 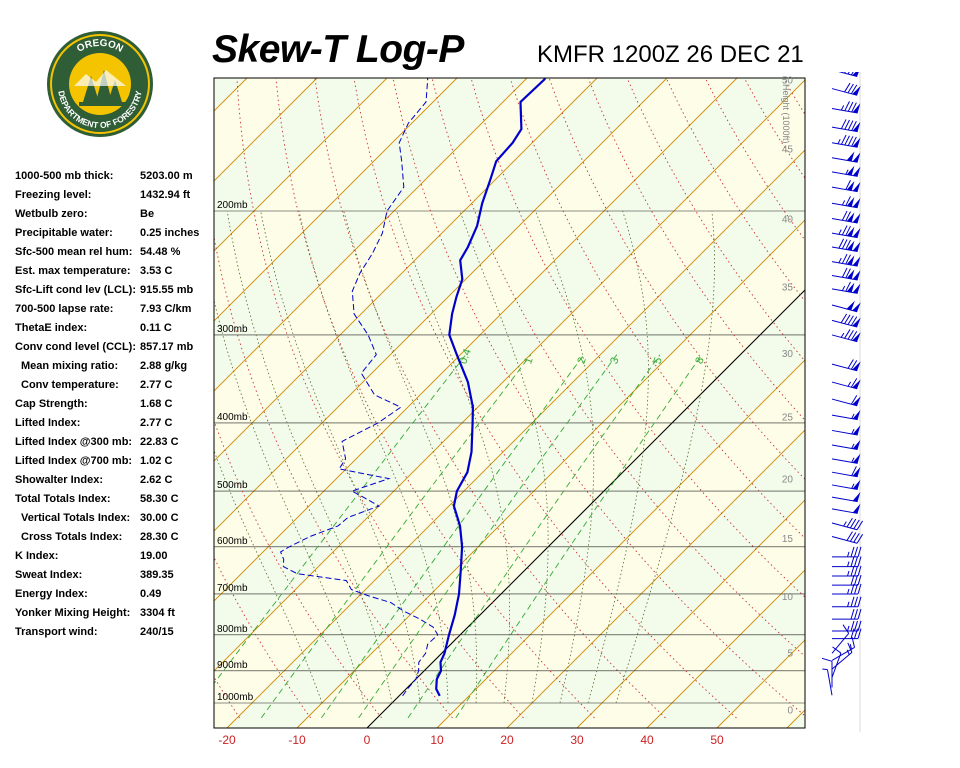 What do you see at coordinates (790, 711) in the screenshot?
I see `height-tick-label: 0` at bounding box center [790, 711].